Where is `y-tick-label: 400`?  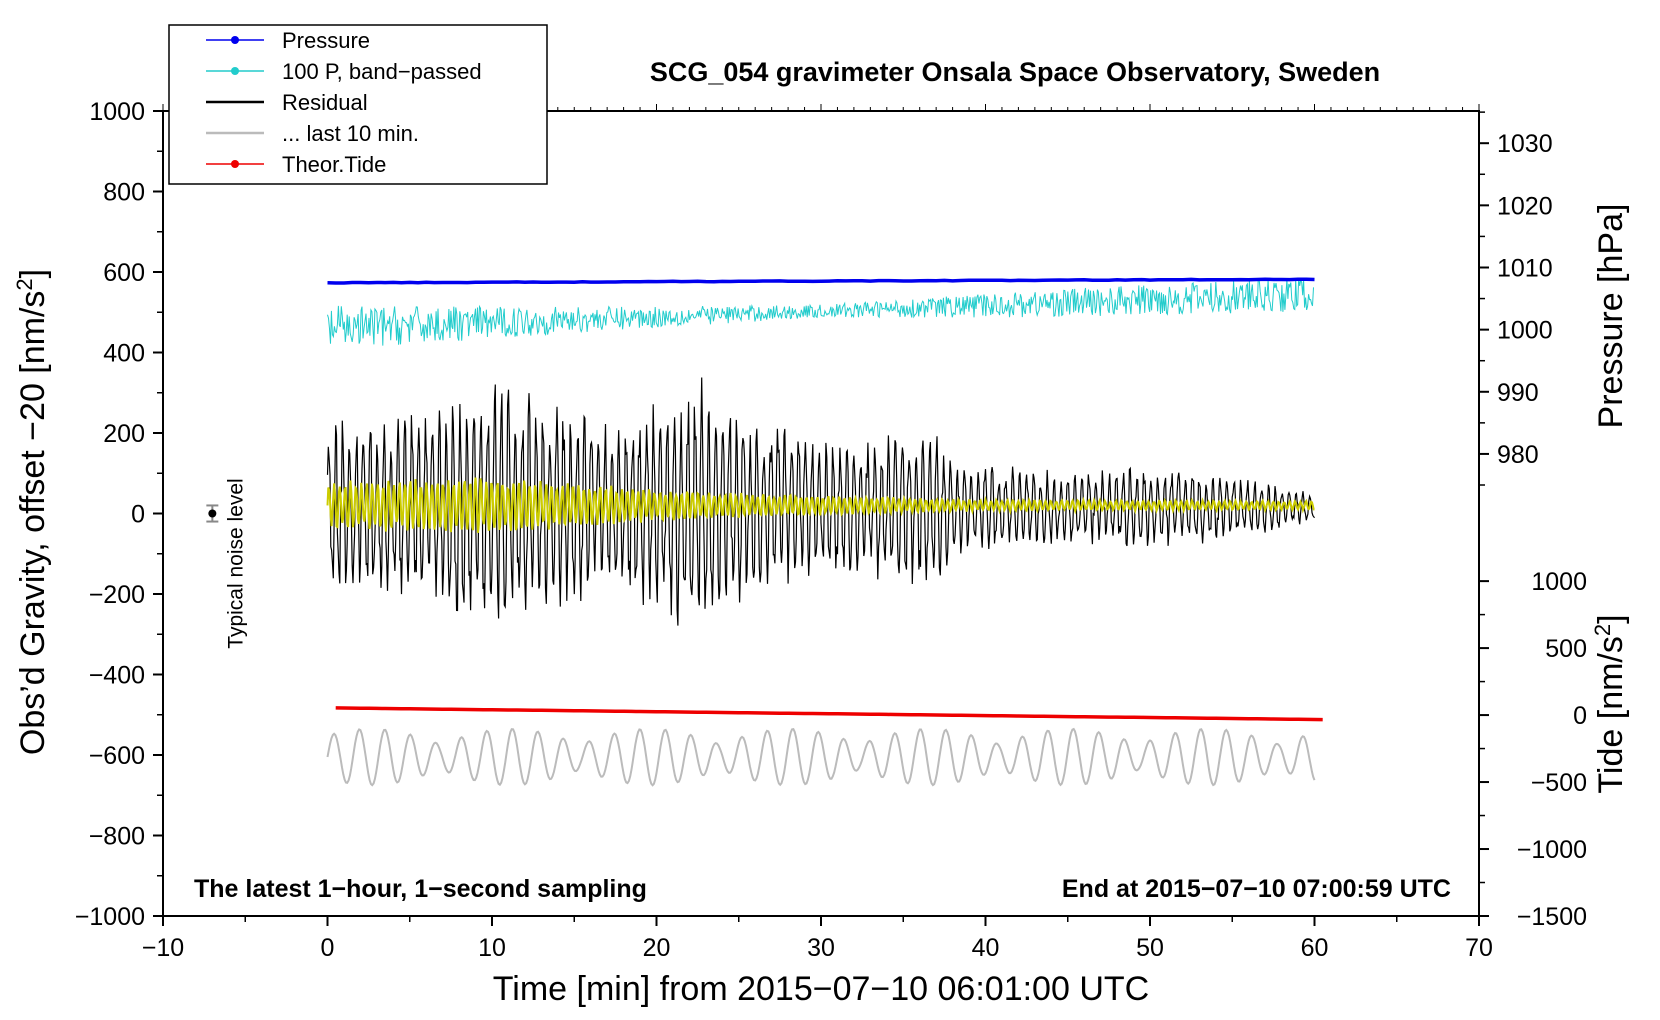 y-tick-label: 400 is located at coordinates (124, 354).